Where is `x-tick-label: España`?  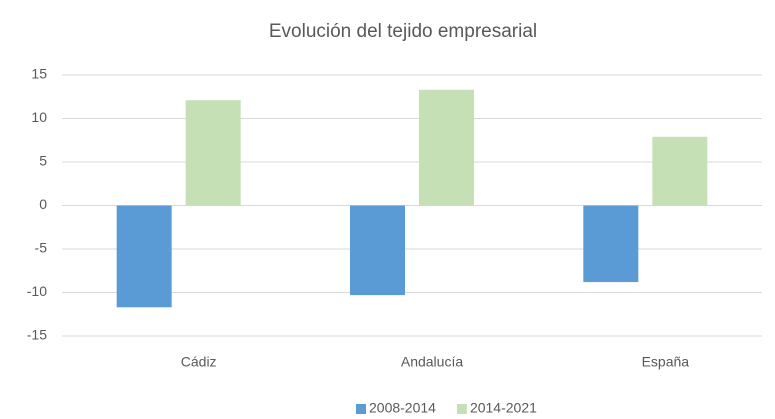 x-tick-label: España is located at coordinates (666, 362).